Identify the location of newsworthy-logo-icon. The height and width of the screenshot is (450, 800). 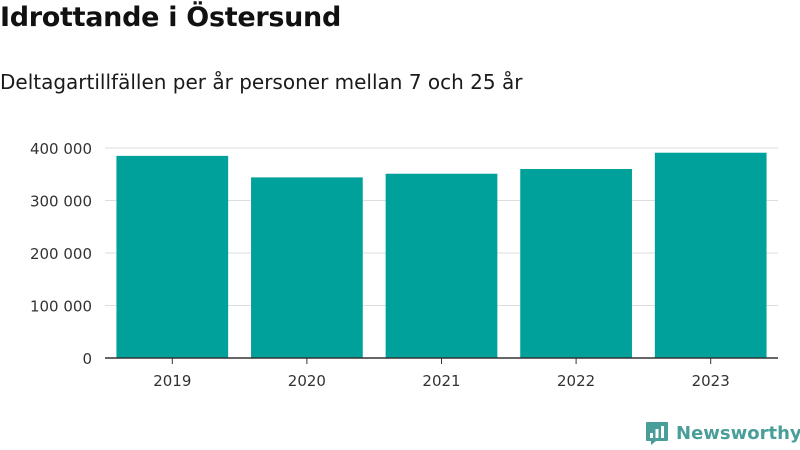
(657, 433).